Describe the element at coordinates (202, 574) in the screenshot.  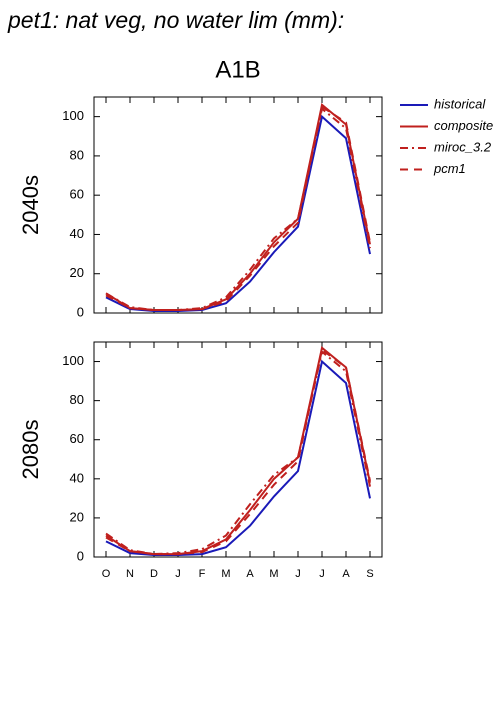
I see `x-tick-label: F` at that location.